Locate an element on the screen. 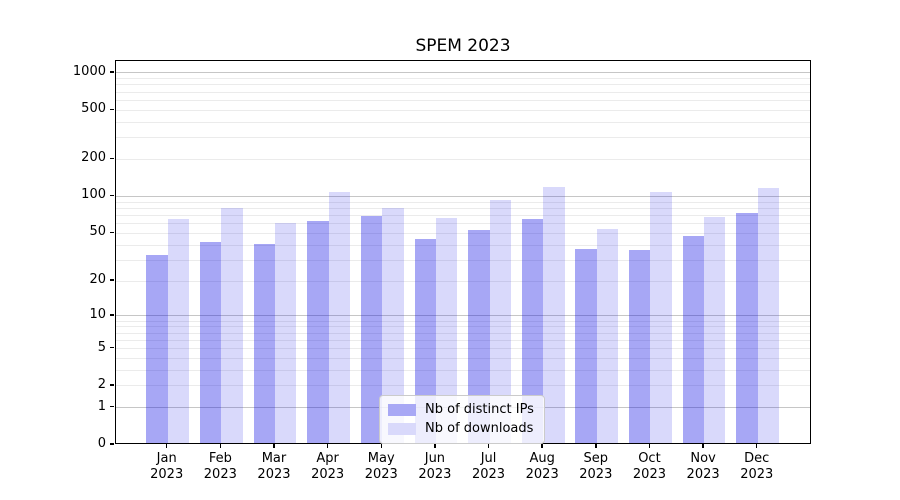 This screenshot has height=500, width=900. x-tick-label: Dec 2023 is located at coordinates (757, 466).